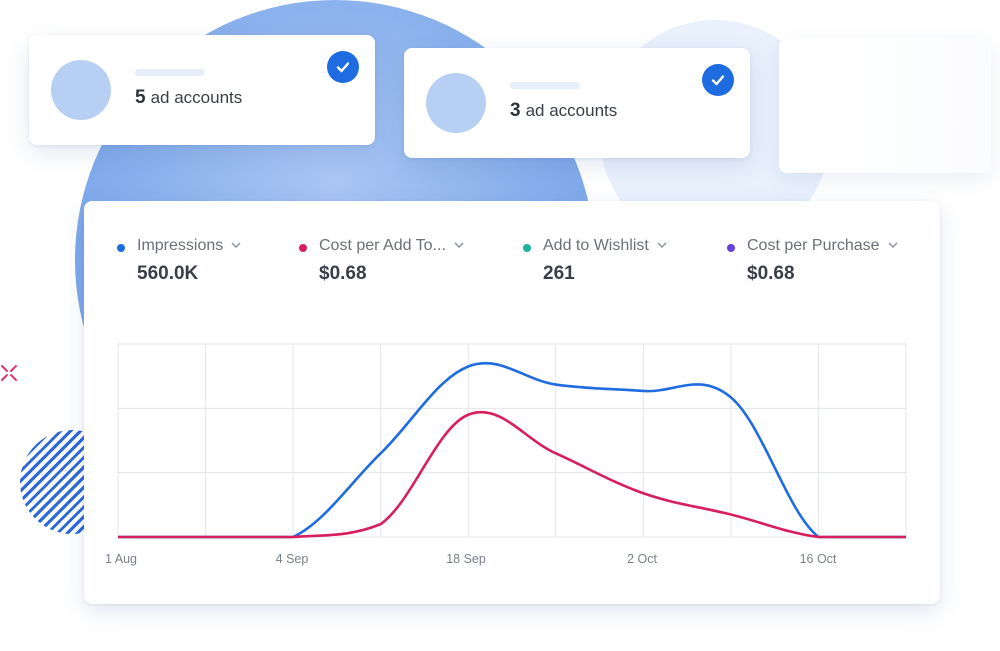  Describe the element at coordinates (9, 373) in the screenshot. I see `x-icon` at that location.